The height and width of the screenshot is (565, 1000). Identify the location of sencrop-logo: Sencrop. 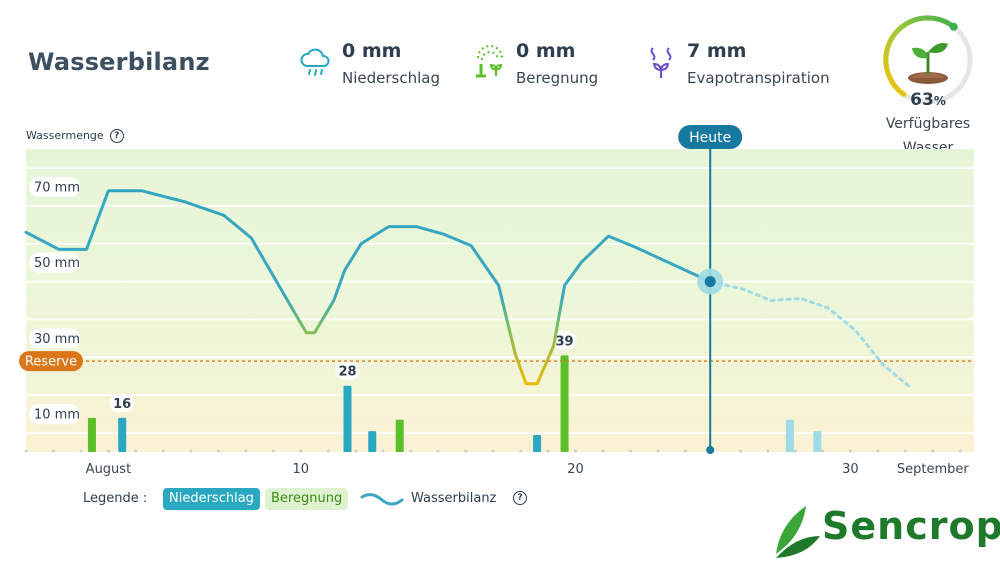
(885, 530).